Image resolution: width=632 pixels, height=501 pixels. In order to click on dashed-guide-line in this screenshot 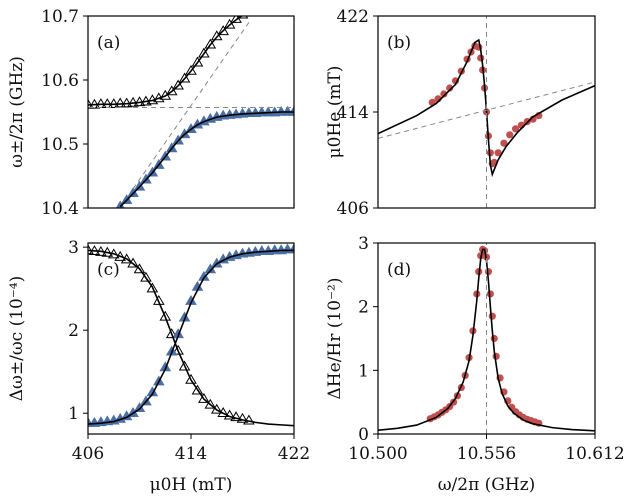, I will do `click(191, 106)`.